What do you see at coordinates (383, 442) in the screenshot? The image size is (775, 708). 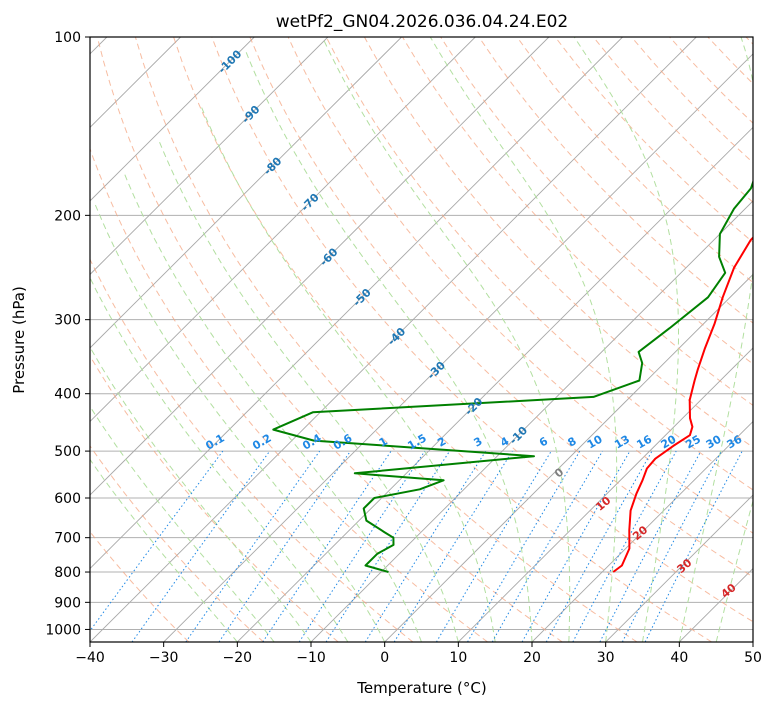 I see `mixing-ratio-label: 1` at bounding box center [383, 442].